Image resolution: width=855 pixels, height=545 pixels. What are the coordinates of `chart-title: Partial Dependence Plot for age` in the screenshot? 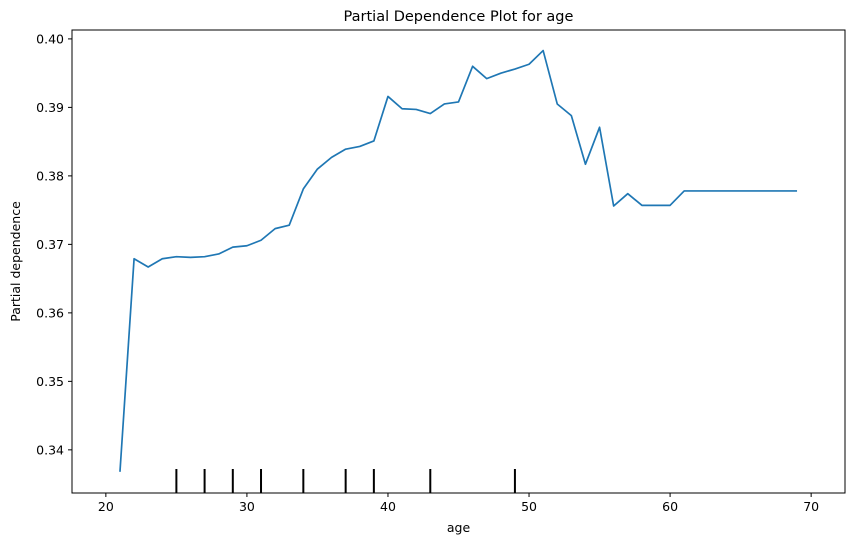 It's located at (459, 17).